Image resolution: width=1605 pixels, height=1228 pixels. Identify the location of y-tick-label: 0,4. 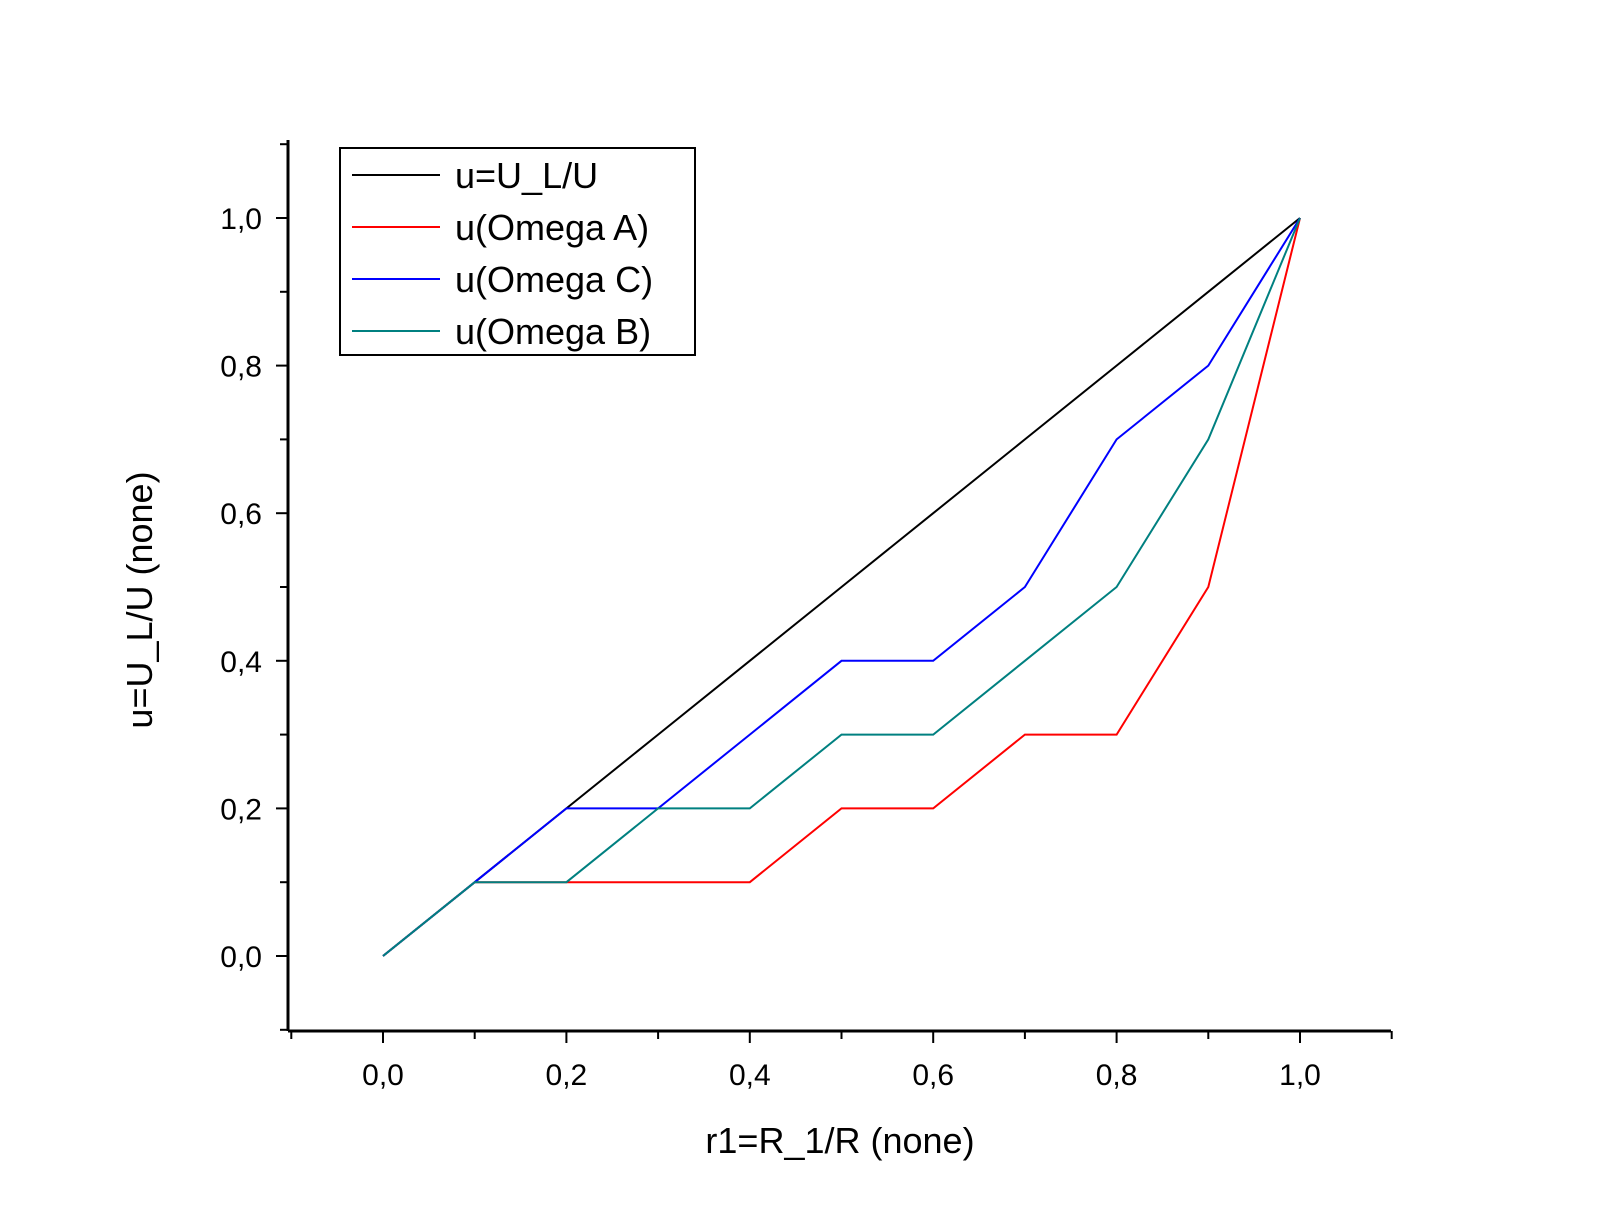
(241, 662).